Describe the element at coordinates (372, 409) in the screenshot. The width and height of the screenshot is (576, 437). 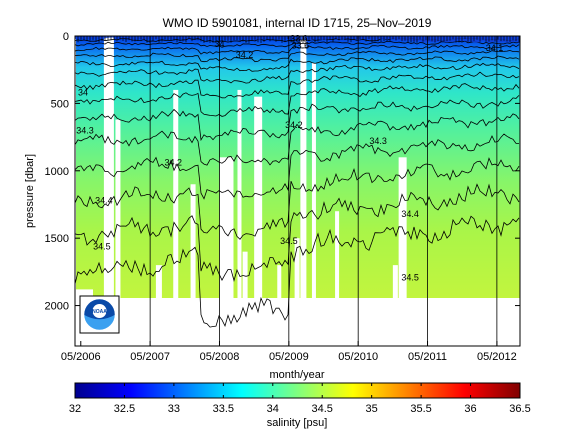
I see `colorbar-tick-label: 35` at that location.